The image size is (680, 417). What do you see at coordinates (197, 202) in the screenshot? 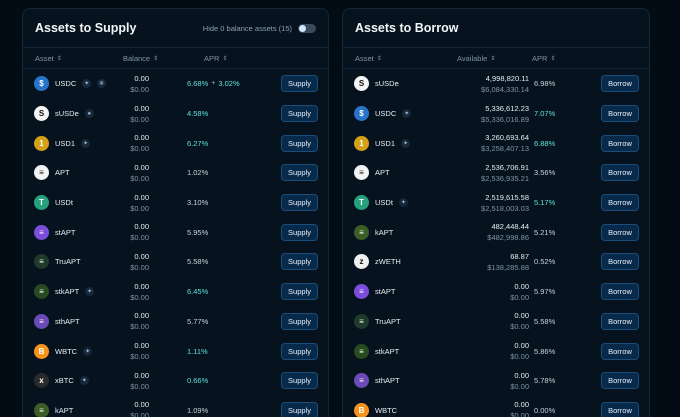
I see `apr-value: 3.10%` at bounding box center [197, 202].